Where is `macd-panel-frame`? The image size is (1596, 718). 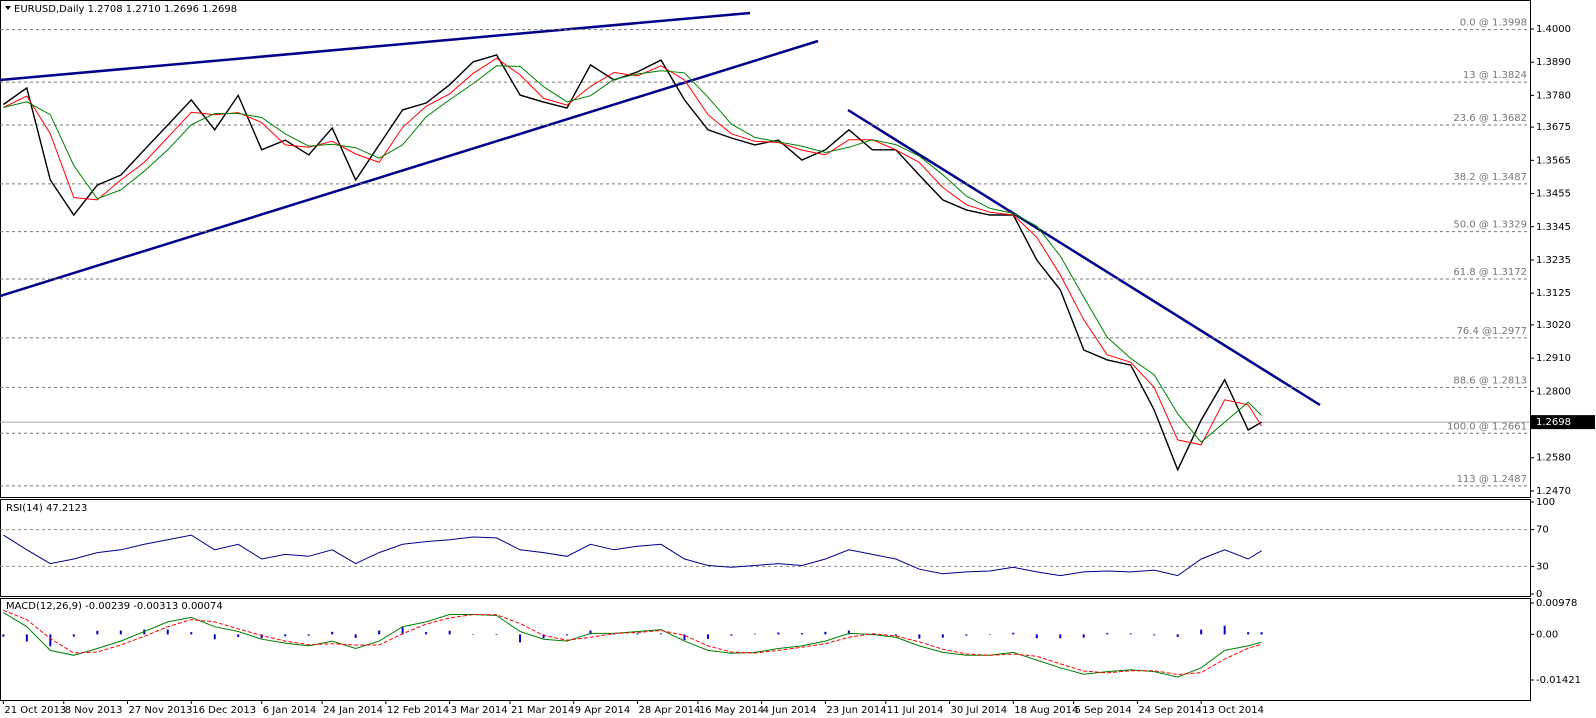
macd-panel-frame is located at coordinates (765, 649).